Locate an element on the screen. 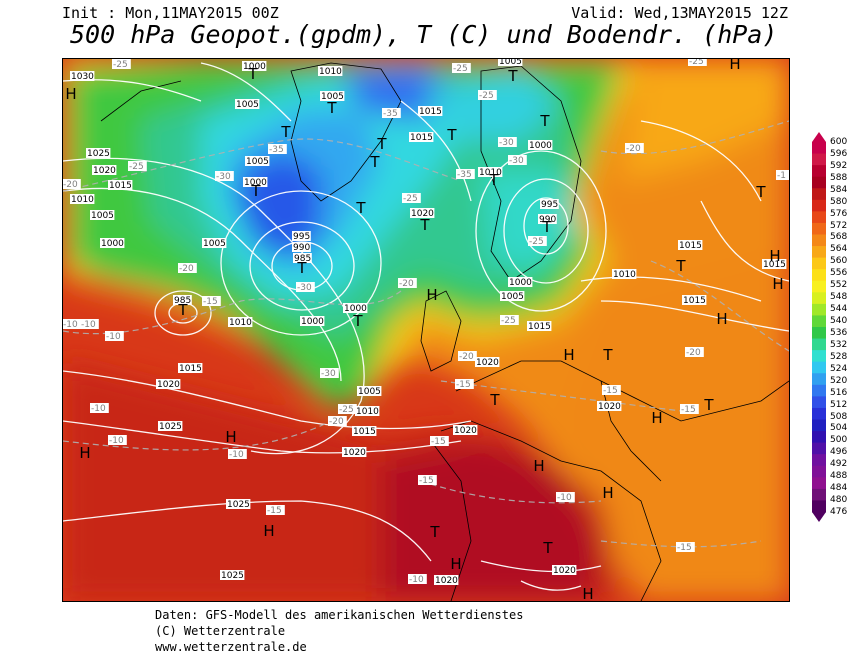 This screenshot has width=850, height=657. colorbar-level-label: 532 is located at coordinates (839, 344).